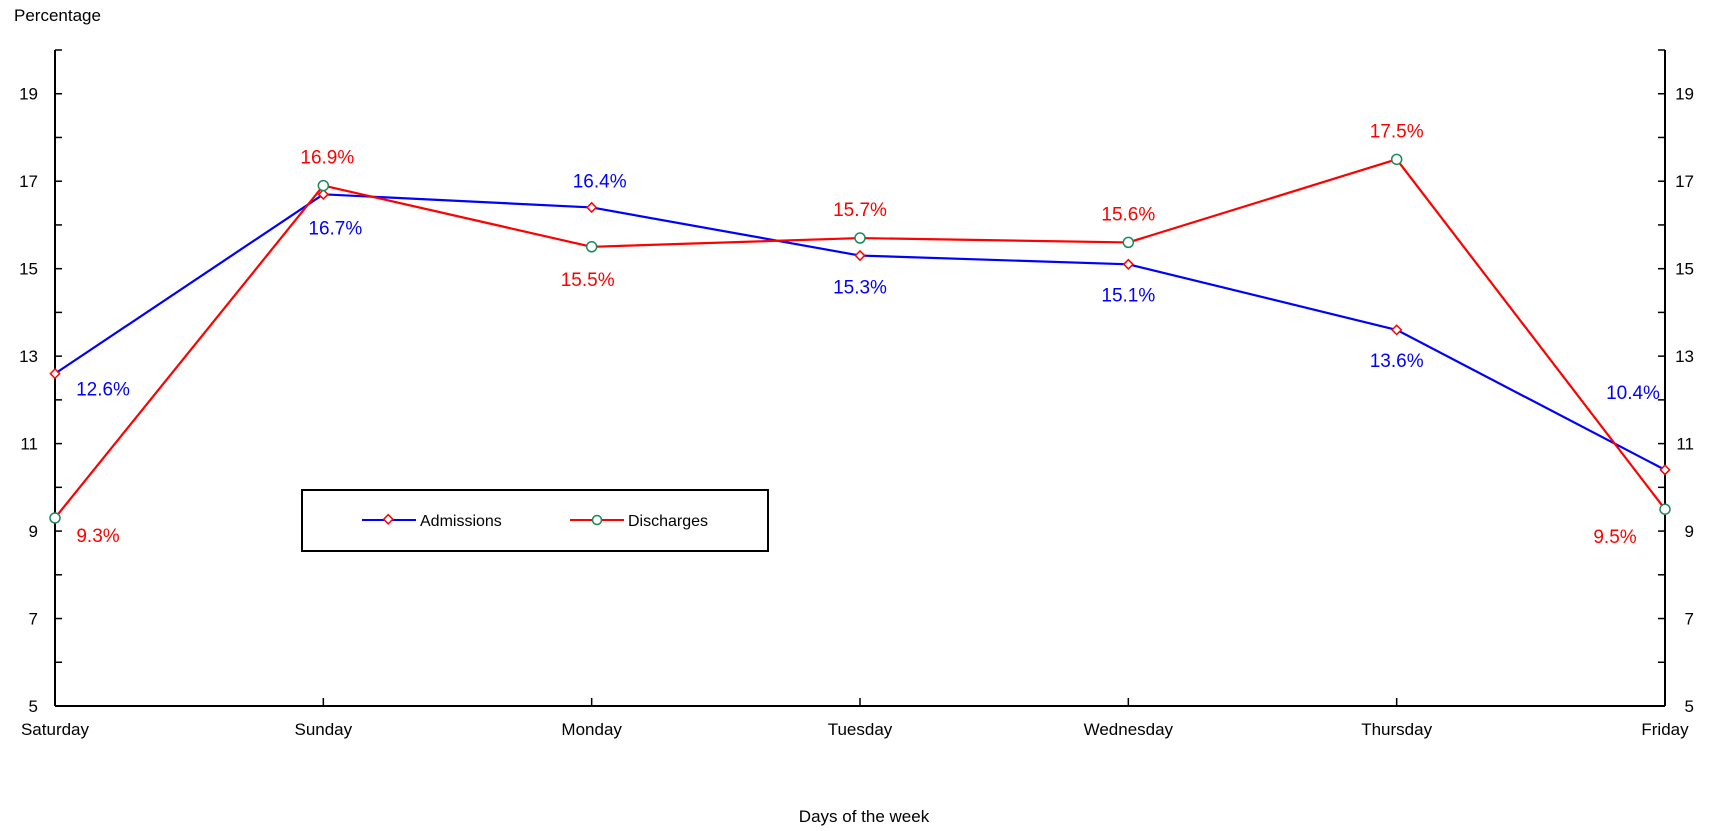 The height and width of the screenshot is (831, 1715). I want to click on y-tick-label-left: 7, so click(33, 619).